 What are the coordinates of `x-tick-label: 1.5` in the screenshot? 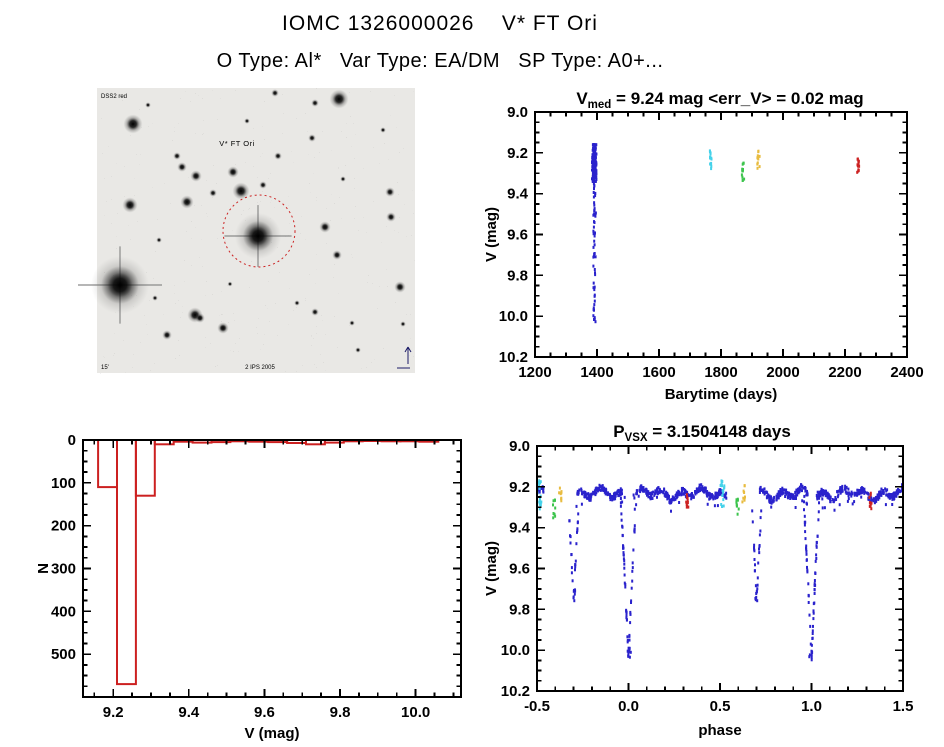 It's located at (903, 706).